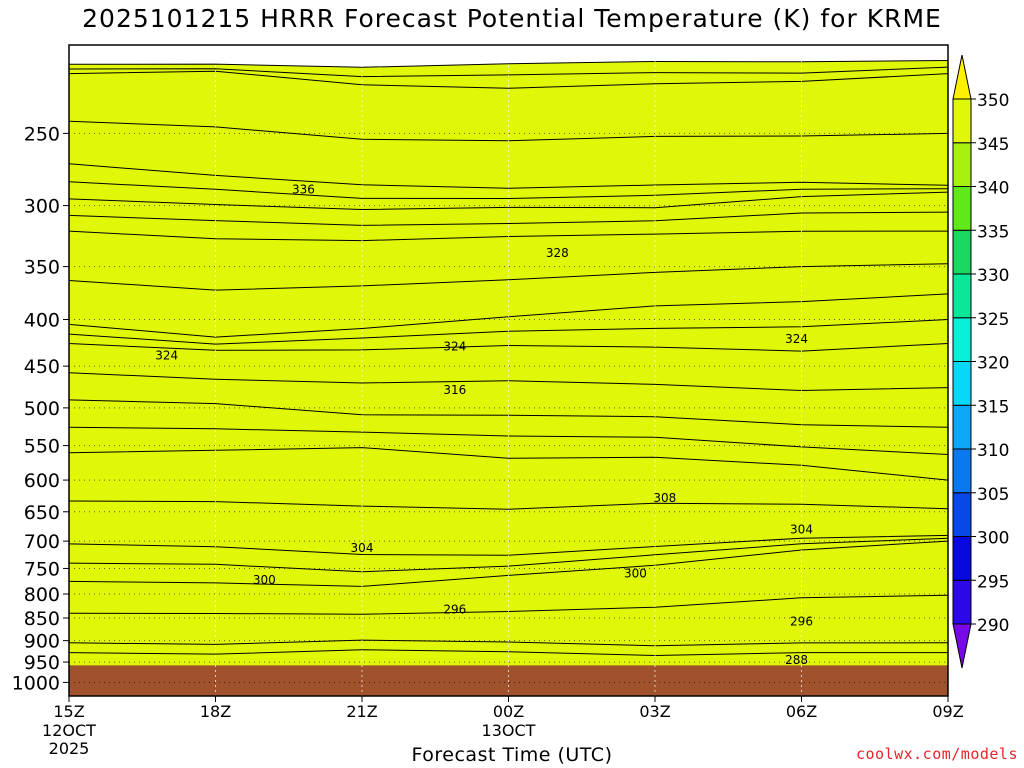 This screenshot has width=1024, height=768. What do you see at coordinates (42, 569) in the screenshot?
I see `y-tick-label: 750` at bounding box center [42, 569].